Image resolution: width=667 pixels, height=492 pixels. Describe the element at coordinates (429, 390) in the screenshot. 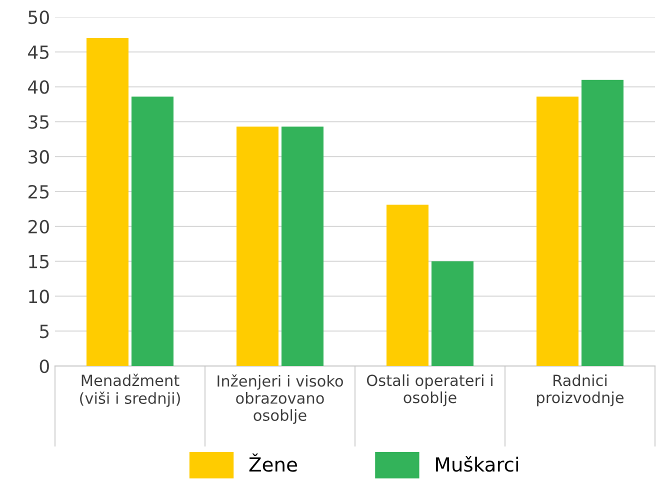

I see `x-tick-label: Ostali operateri i osoblje` at that location.